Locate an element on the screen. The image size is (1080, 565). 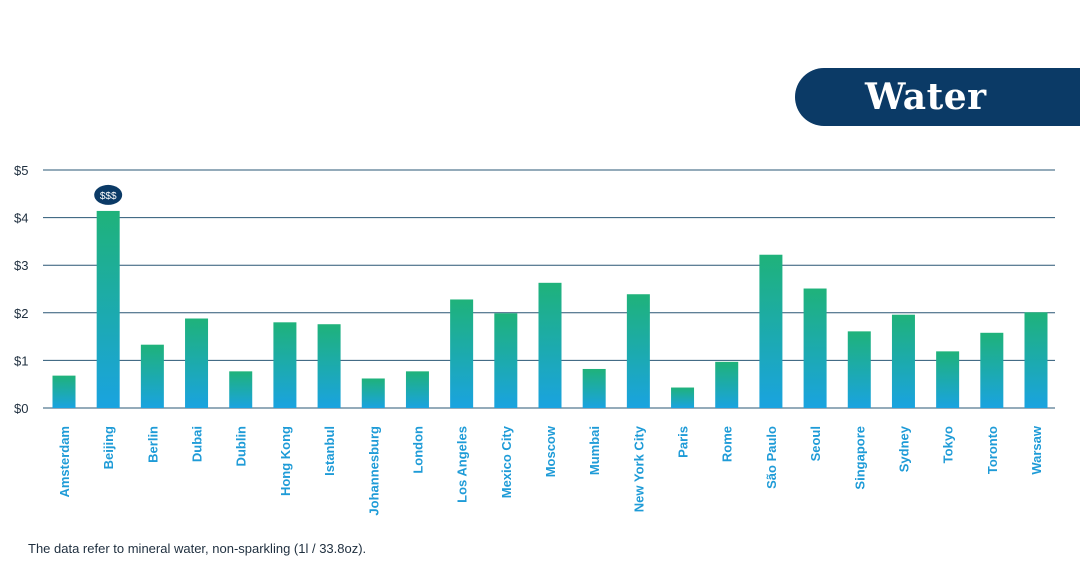
x-tick-label: Warsaw is located at coordinates (1036, 450).